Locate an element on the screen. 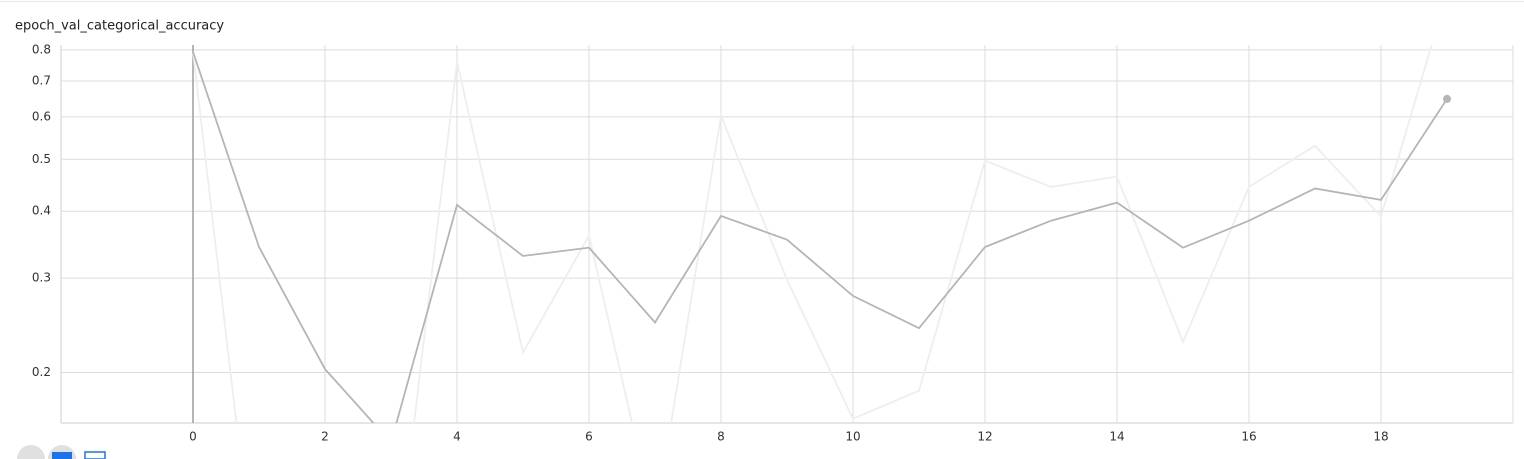 The width and height of the screenshot is (1524, 459). x-tick-label: 12 is located at coordinates (984, 437).